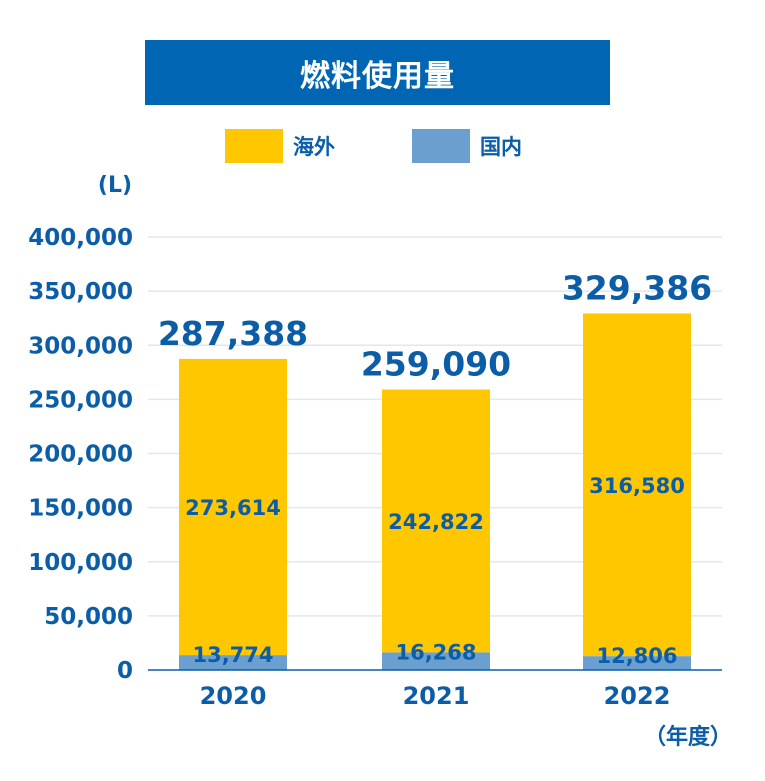 The width and height of the screenshot is (765, 781). Describe the element at coordinates (254, 146) in the screenshot. I see `legend-swatch-overseas` at that location.